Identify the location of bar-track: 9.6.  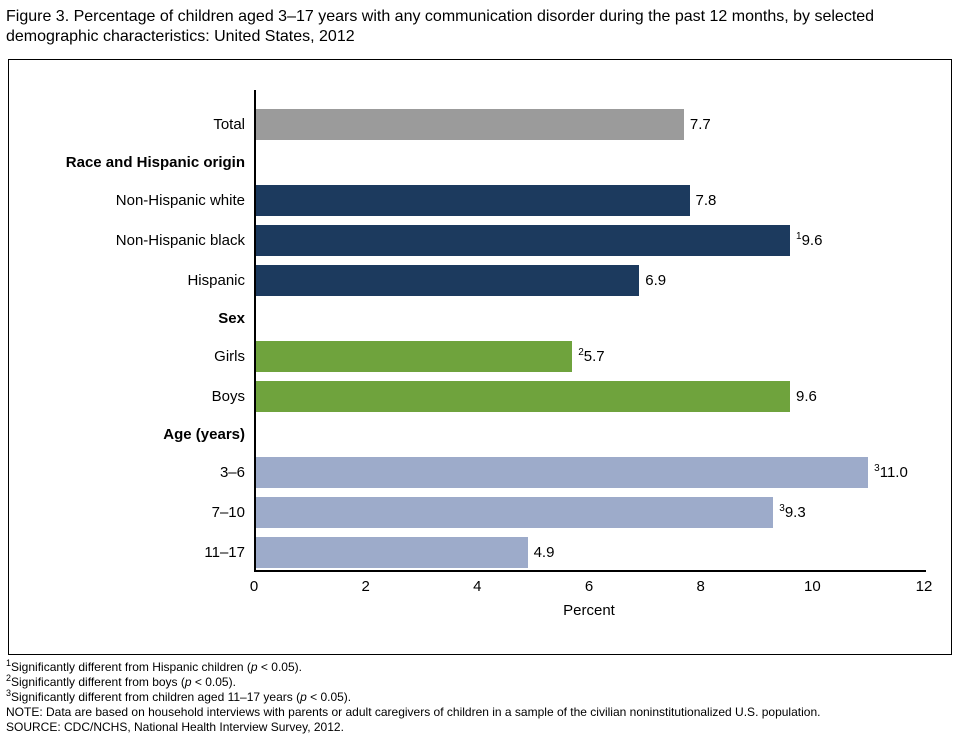
(602, 396).